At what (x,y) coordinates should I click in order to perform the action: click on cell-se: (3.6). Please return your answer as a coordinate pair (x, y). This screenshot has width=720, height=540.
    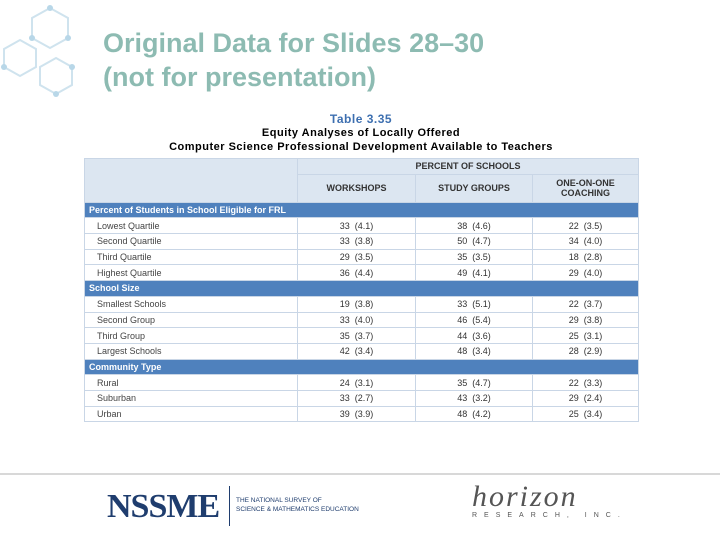
    Looking at the image, I should click on (481, 335).